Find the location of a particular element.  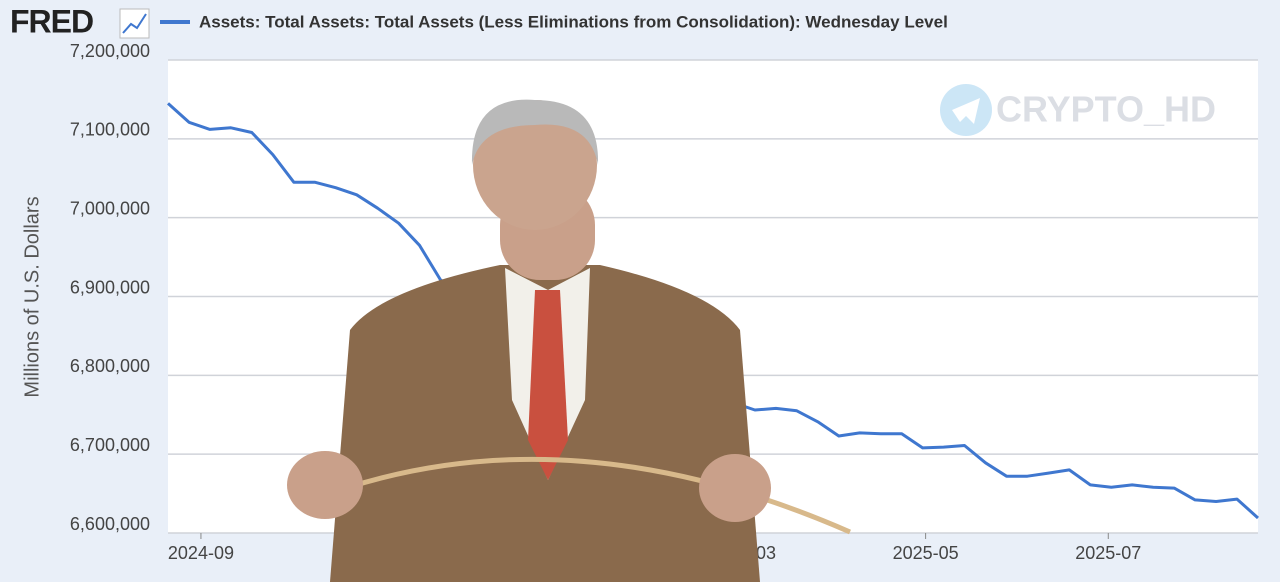

watermark: CRYPTO_HD is located at coordinates (1078, 110).